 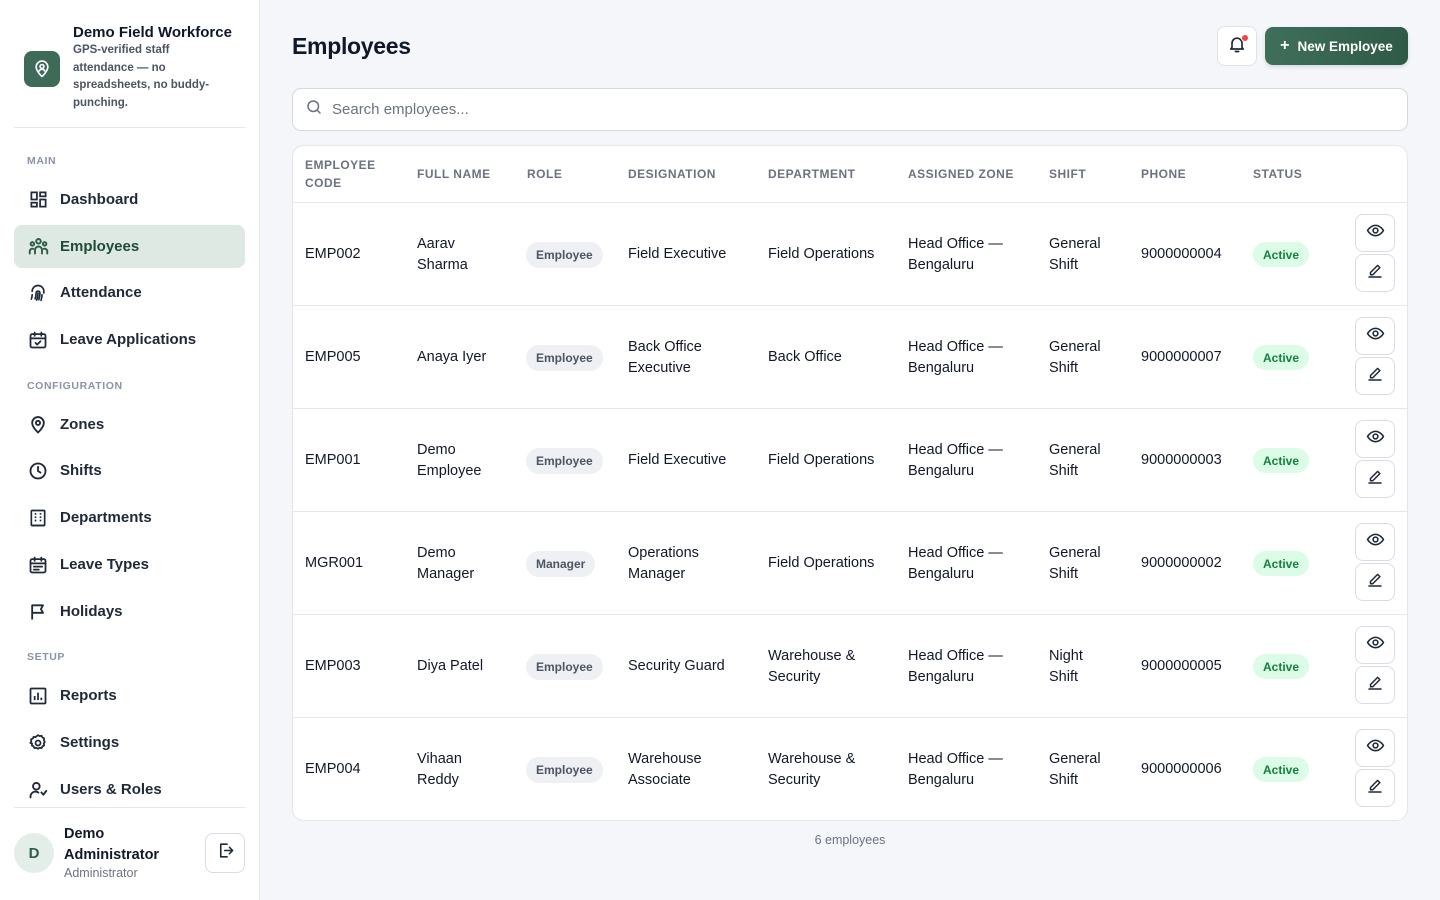 What do you see at coordinates (449, 460) in the screenshot?
I see `cell-full-name: Demo Employee` at bounding box center [449, 460].